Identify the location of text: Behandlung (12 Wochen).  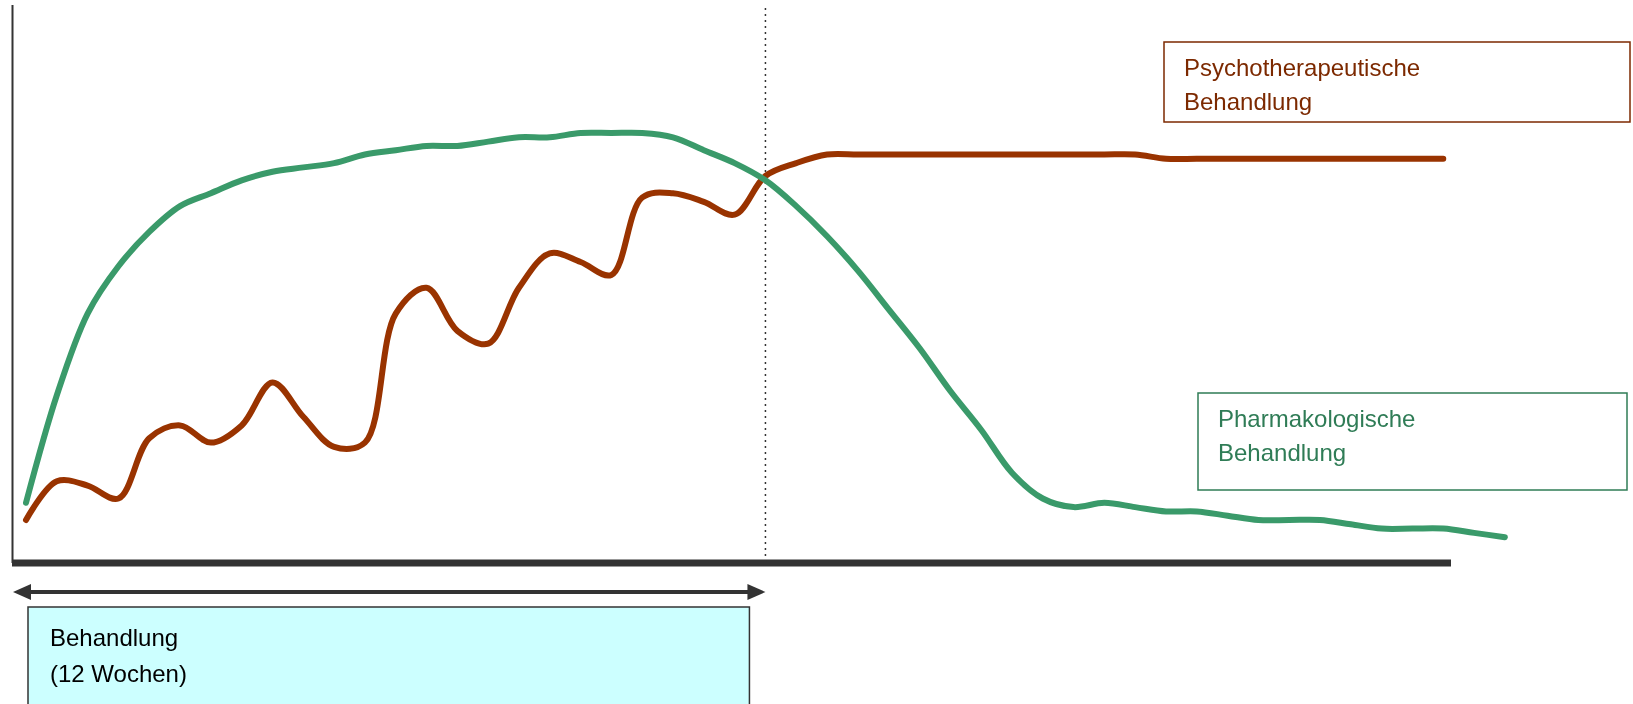
(118, 655).